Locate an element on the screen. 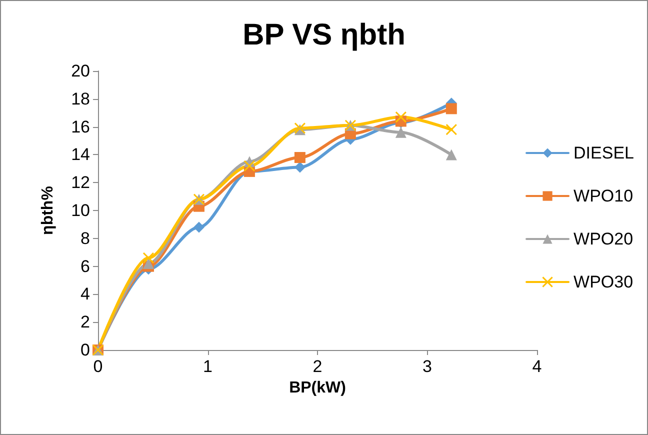  legend-label: WPO30 is located at coordinates (604, 282).